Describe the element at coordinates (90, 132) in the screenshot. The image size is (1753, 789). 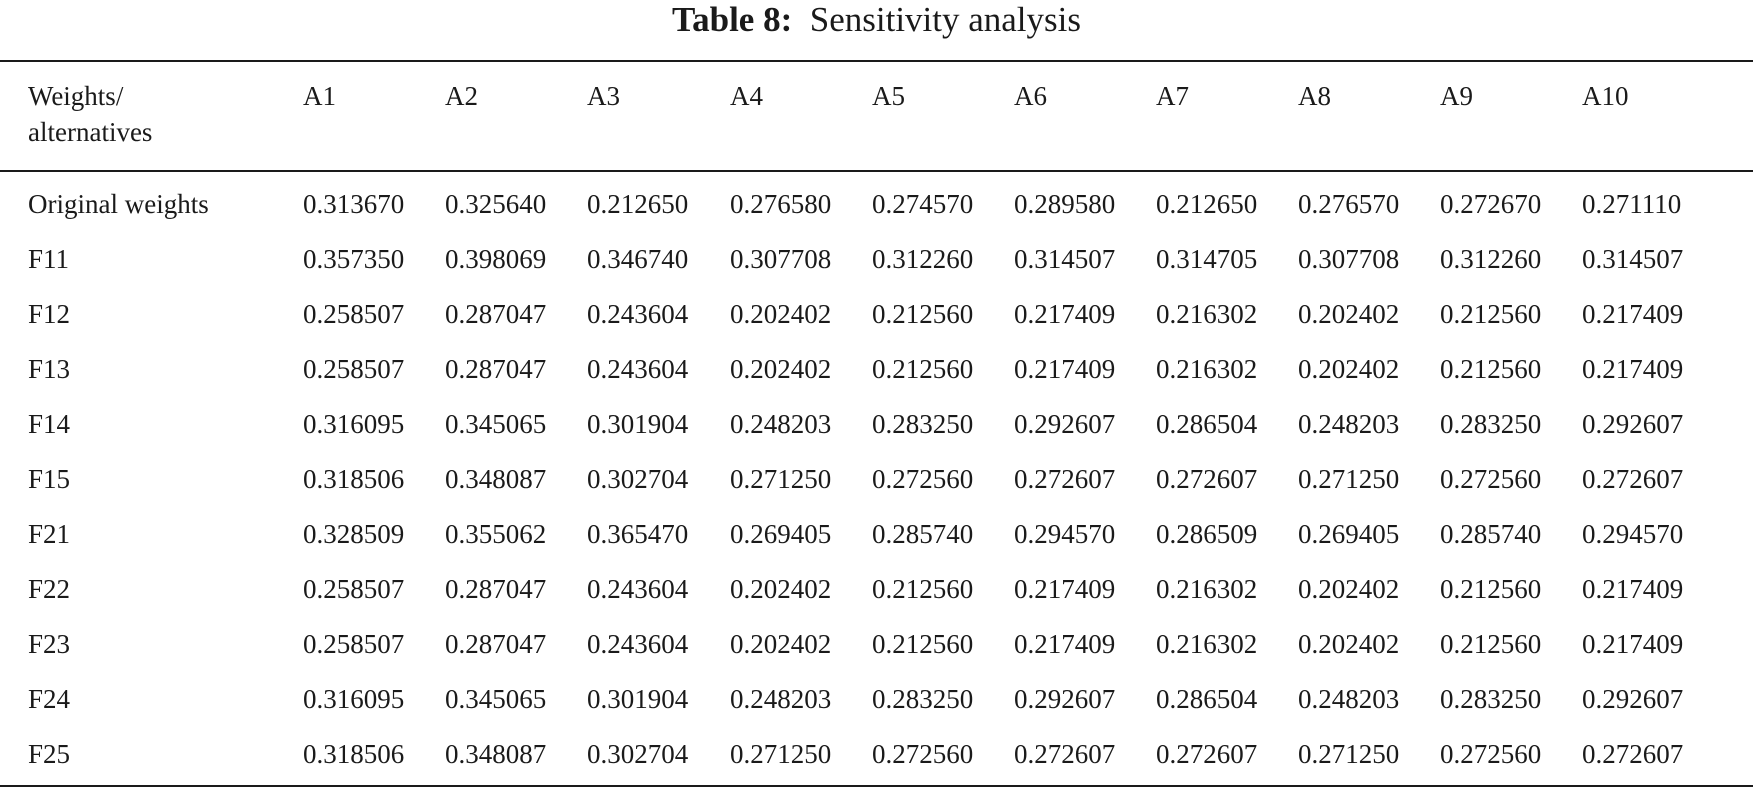
I see `header-first-column-line2: alternatives` at that location.